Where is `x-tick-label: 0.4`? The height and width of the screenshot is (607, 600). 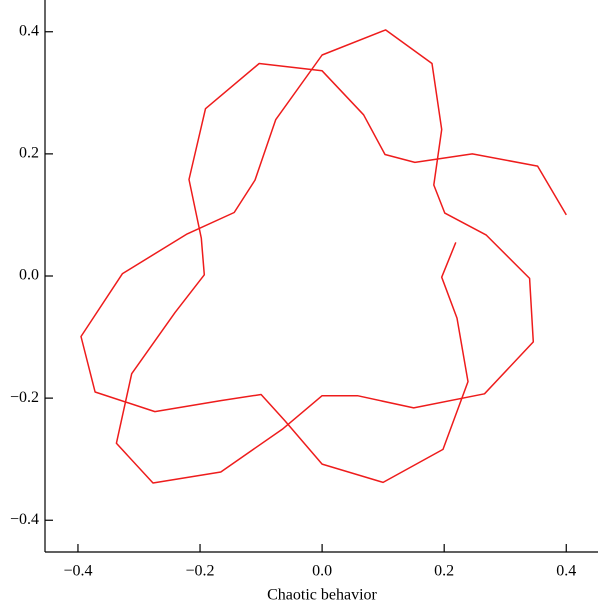
x-tick-label: 0.4 is located at coordinates (566, 571).